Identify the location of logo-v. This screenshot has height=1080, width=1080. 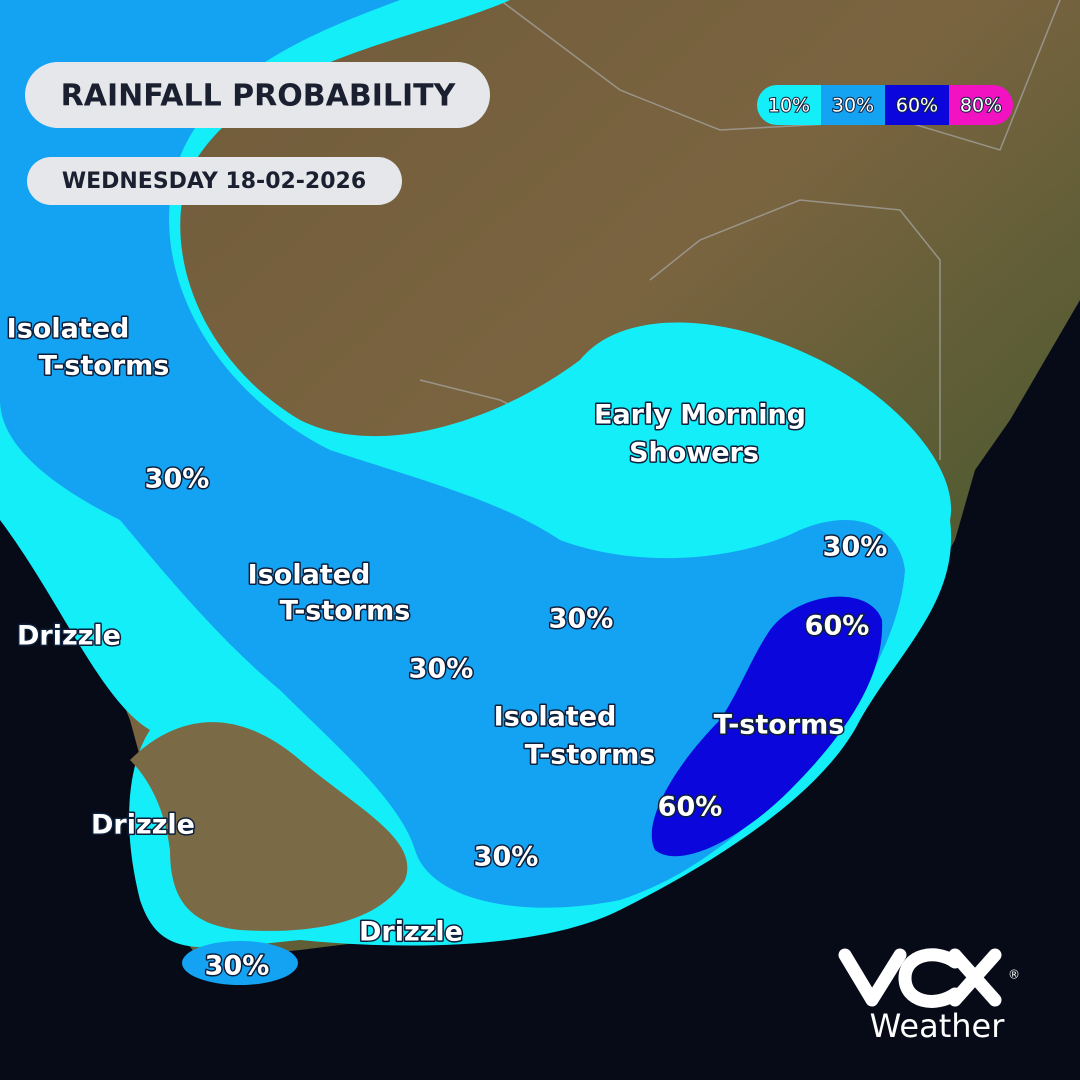
(872, 977).